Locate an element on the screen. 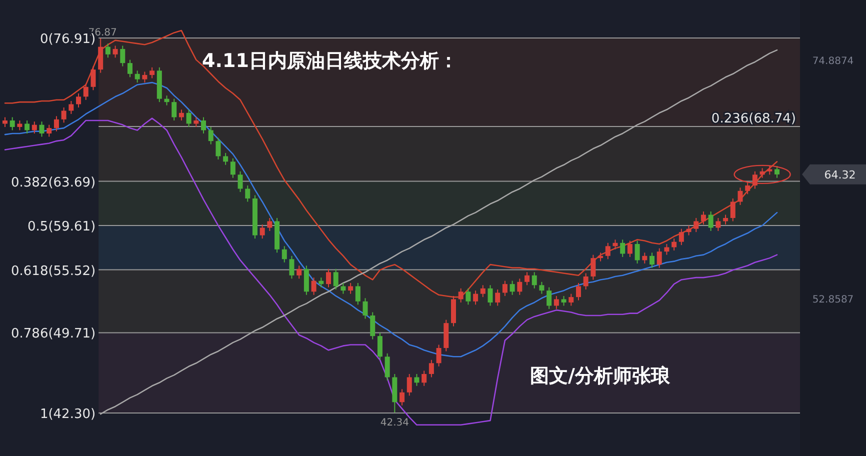 Image resolution: width=866 pixels, height=456 pixels. y-tick-label: 74.8874 is located at coordinates (833, 61).